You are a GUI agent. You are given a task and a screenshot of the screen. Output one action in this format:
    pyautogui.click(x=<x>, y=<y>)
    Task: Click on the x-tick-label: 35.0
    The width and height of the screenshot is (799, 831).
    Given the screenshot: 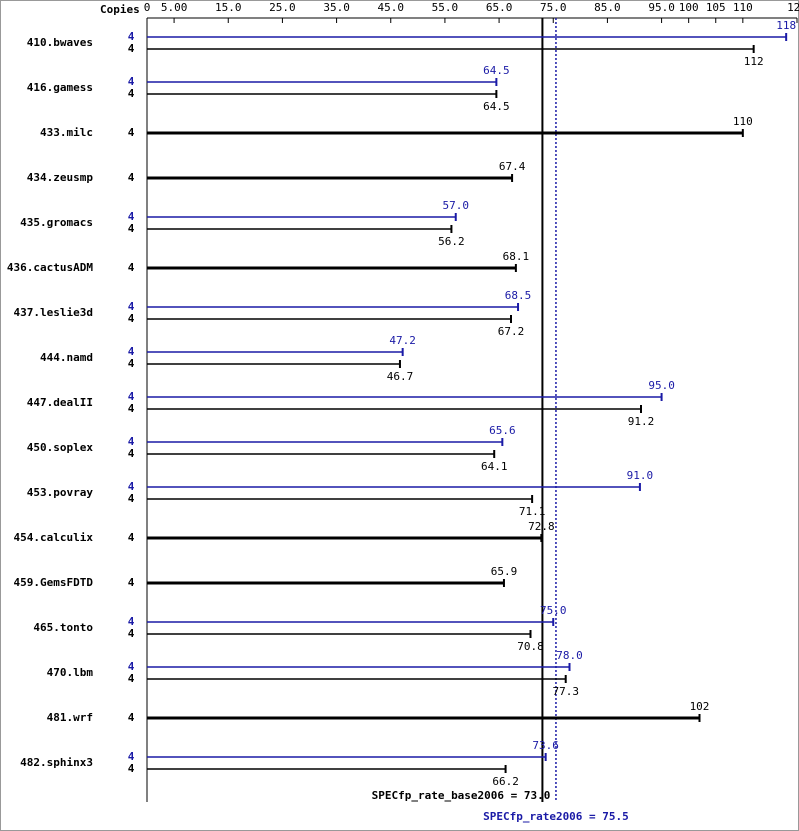 What is the action you would take?
    pyautogui.click(x=336, y=7)
    